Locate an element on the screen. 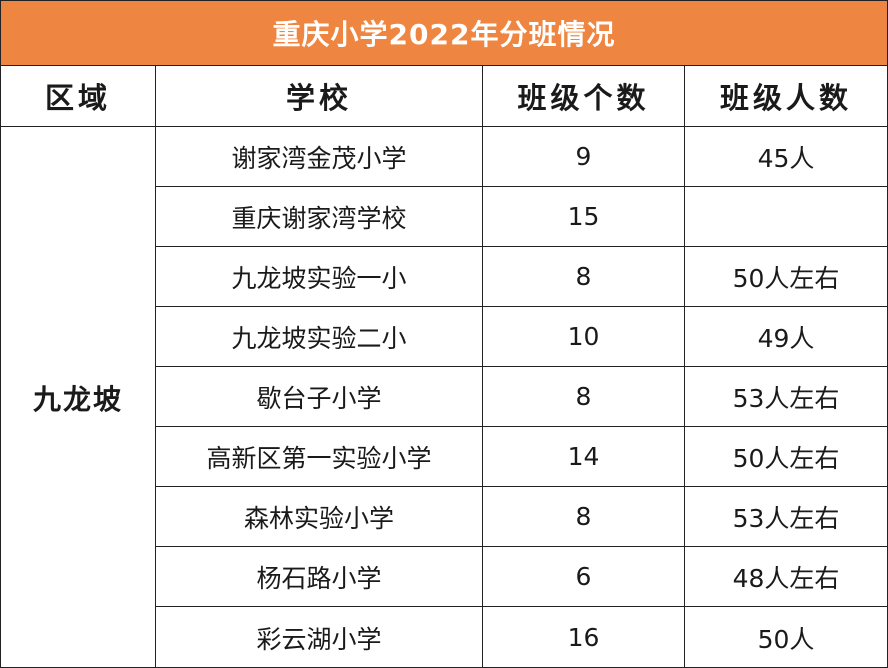 This screenshot has height=668, width=888. header-region: 区域 is located at coordinates (78, 96).